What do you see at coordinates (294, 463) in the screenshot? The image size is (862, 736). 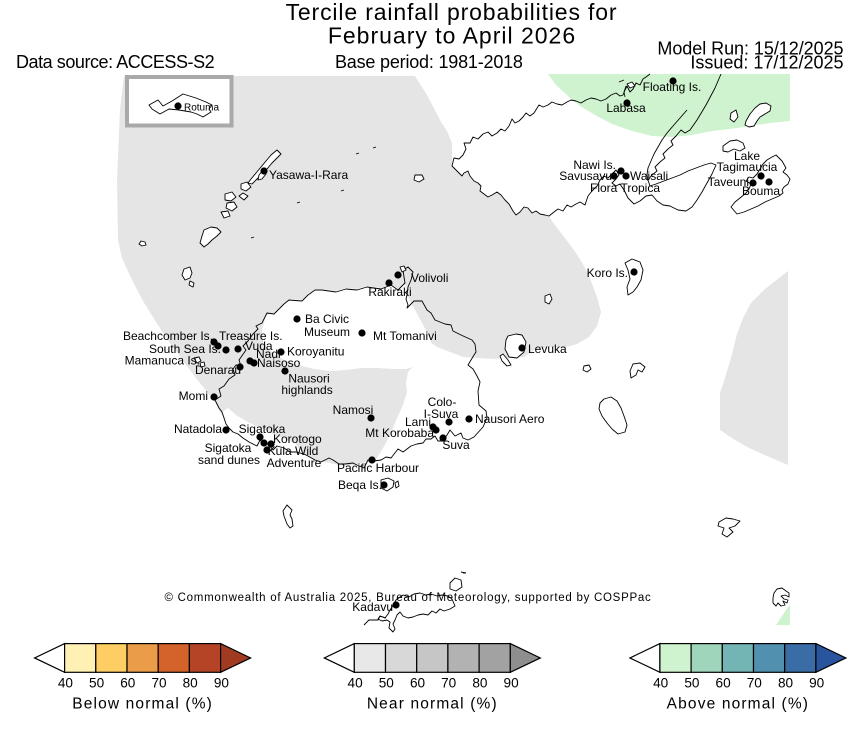 I see `svg-text: Adventure` at bounding box center [294, 463].